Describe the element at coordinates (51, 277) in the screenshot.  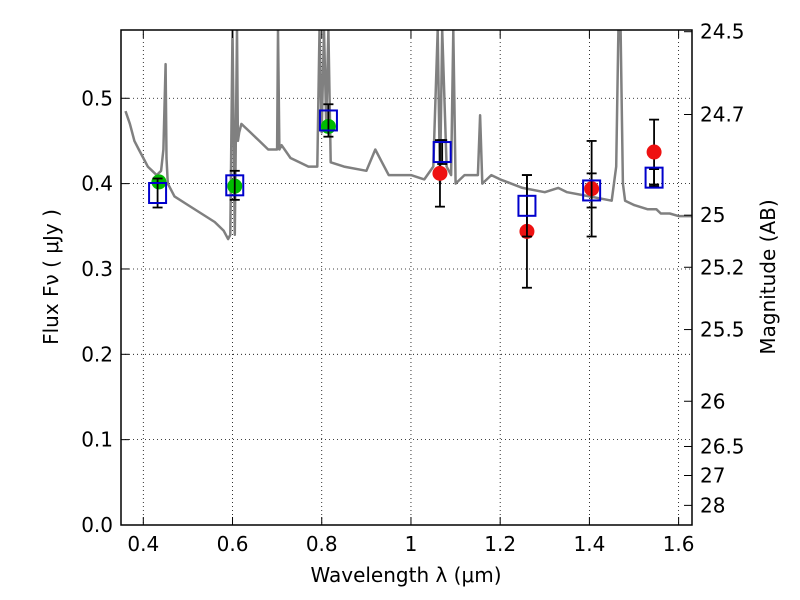
I see `y-axis-label: Flux Fν ( μJy )` at that location.